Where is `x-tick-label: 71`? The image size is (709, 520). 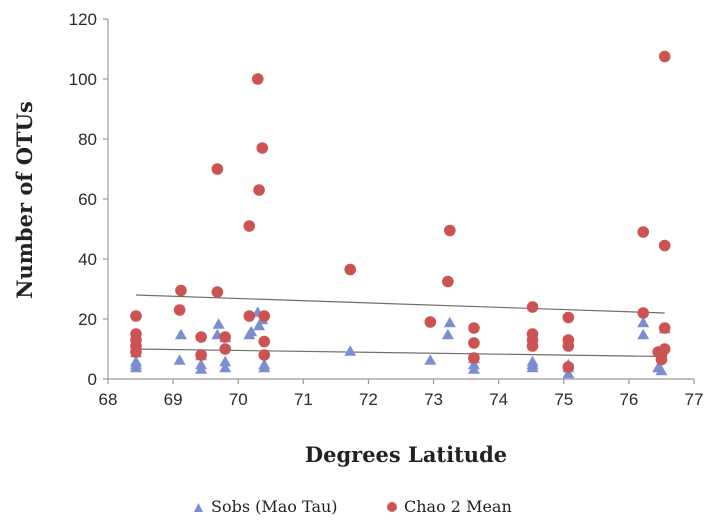 x-tick-label: 71 is located at coordinates (303, 399).